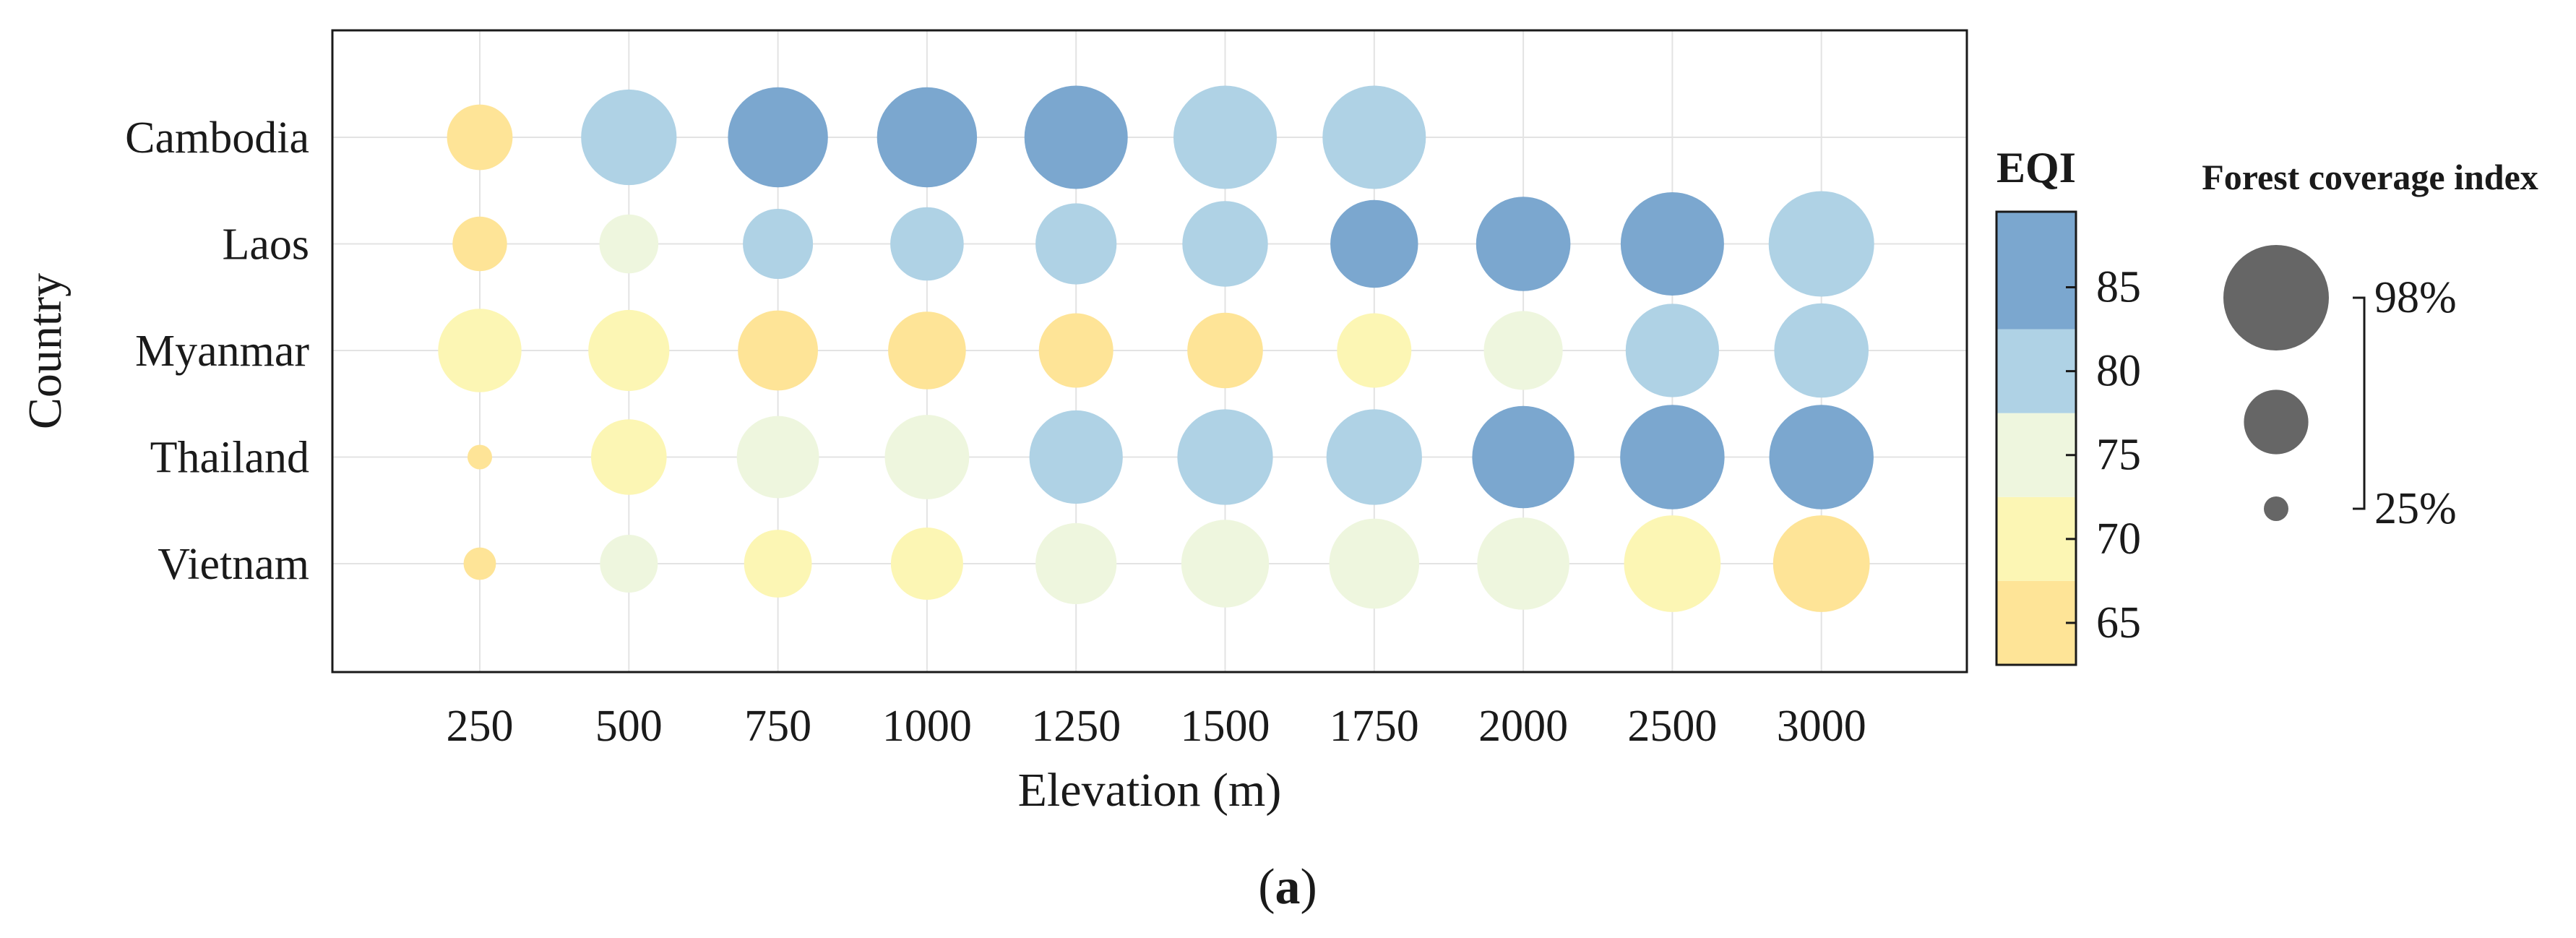  What do you see at coordinates (1821, 726) in the screenshot?
I see `x-tick-label-3000: 3000` at bounding box center [1821, 726].